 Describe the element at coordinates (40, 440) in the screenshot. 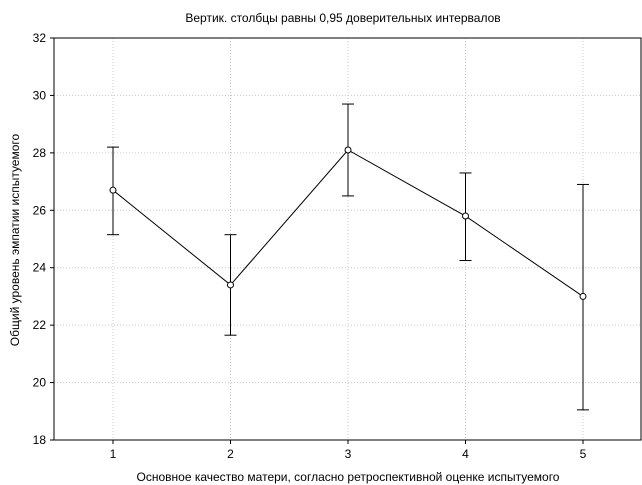

I see `y-tick-label: 18` at that location.